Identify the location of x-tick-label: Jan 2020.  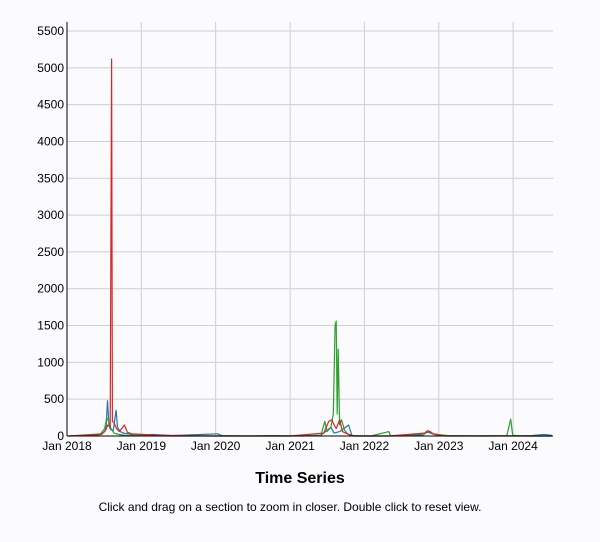
(216, 446).